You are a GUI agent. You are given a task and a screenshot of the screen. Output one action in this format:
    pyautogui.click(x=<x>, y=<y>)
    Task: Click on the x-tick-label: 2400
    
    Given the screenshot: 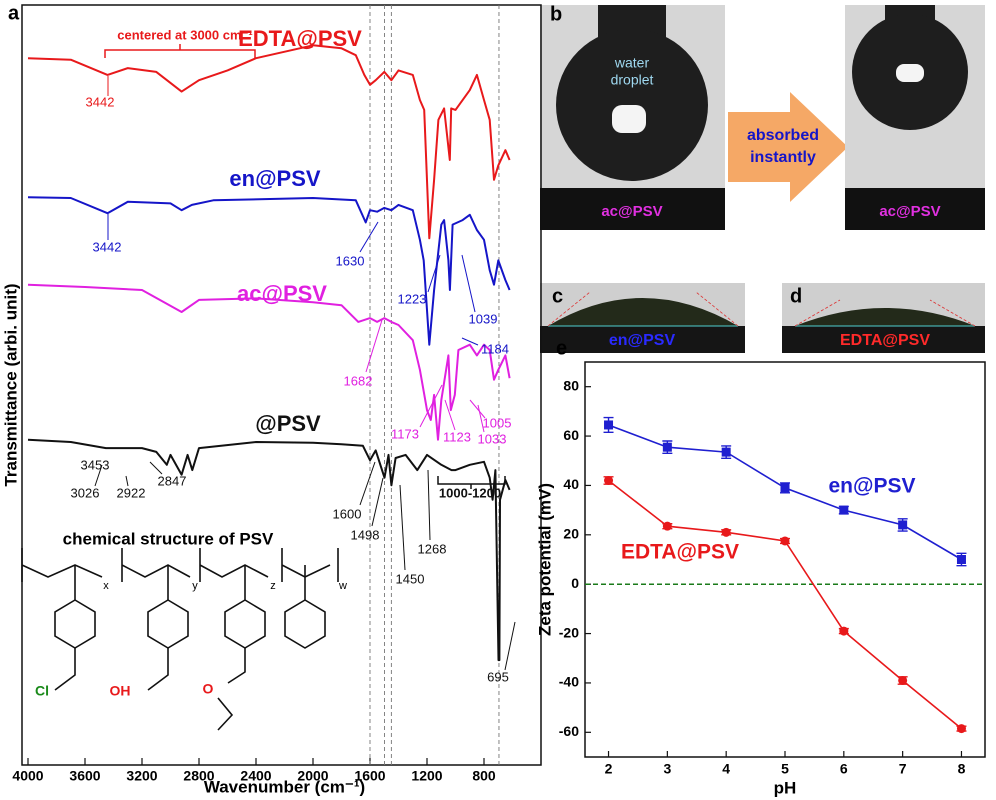 What is the action you would take?
    pyautogui.click(x=255, y=776)
    